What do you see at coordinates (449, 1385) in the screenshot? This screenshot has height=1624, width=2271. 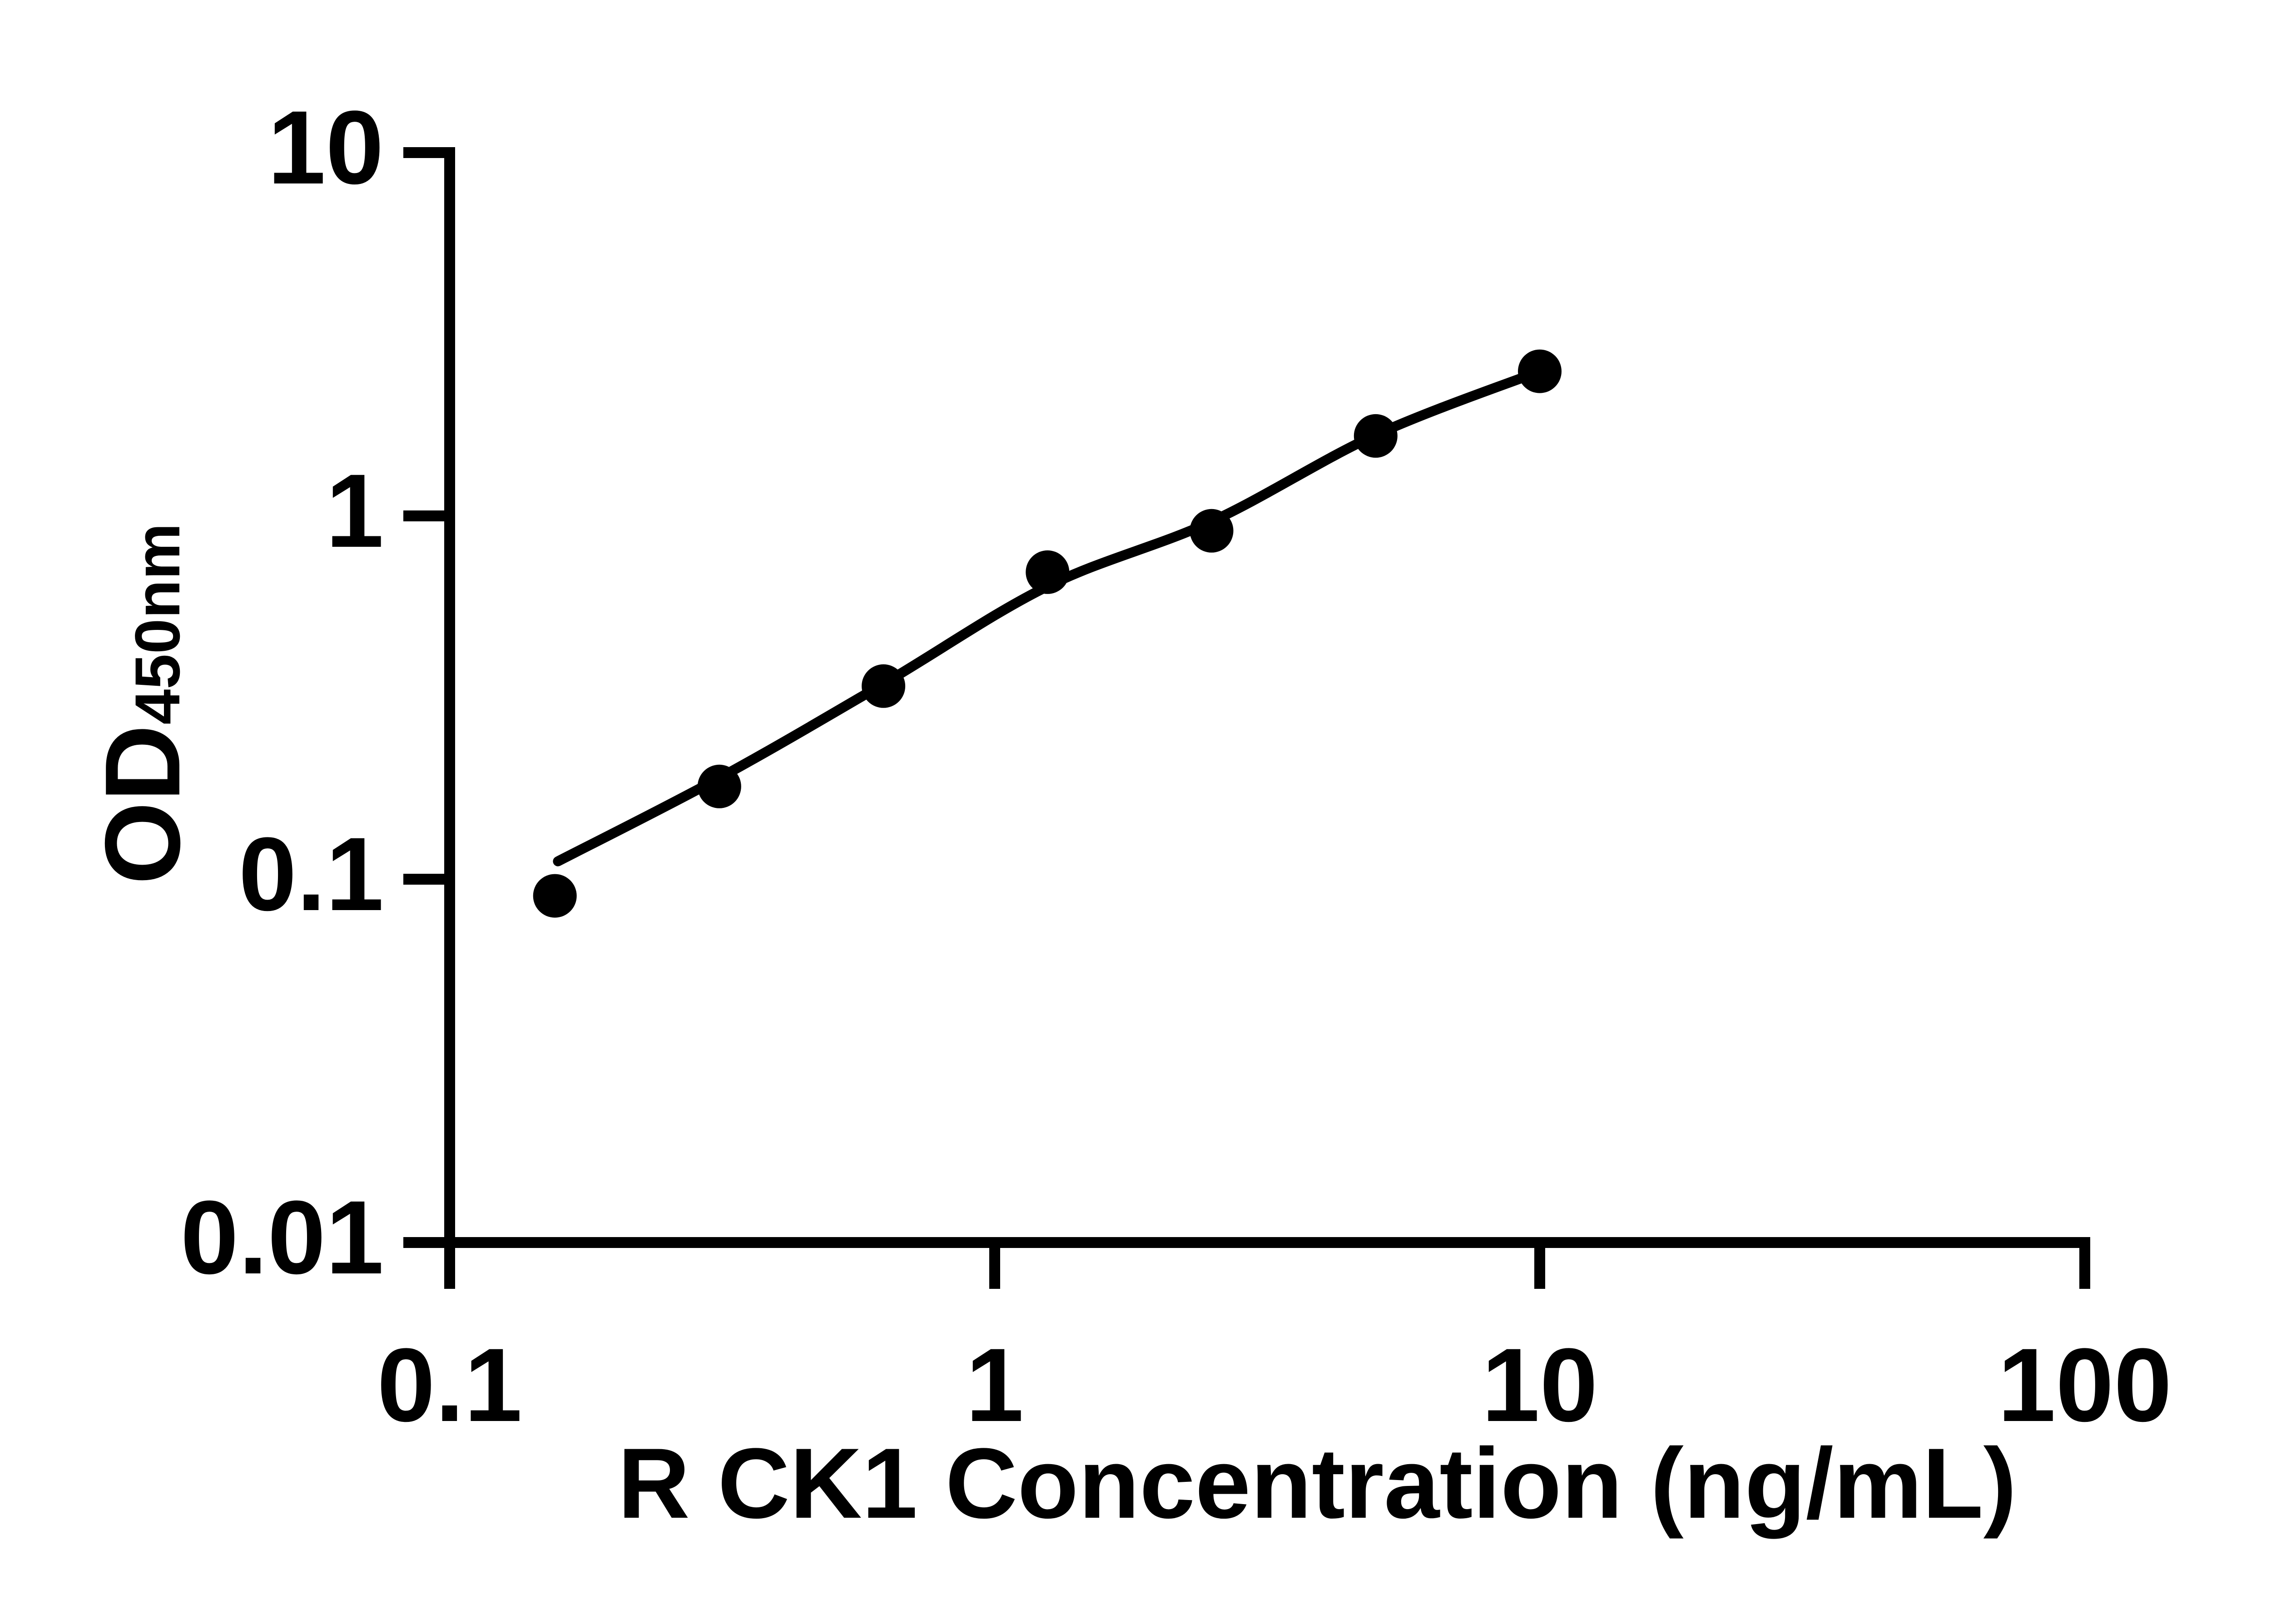 I see `x-tick-label: 0.1` at bounding box center [449, 1385].